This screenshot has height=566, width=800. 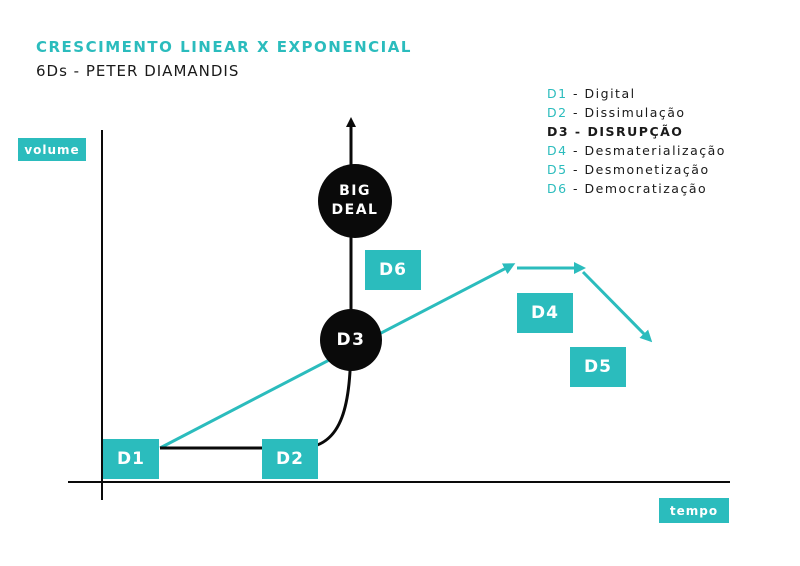 I want to click on legend-item-d5: D5 - Desmonetização, so click(x=628, y=169).